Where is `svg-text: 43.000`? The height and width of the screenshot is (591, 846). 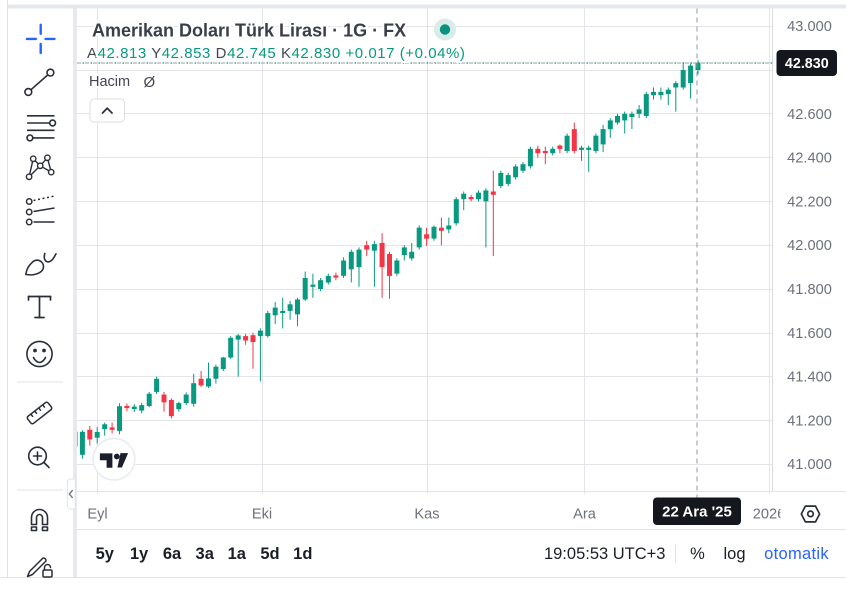
svg-text: 43.000 is located at coordinates (809, 27).